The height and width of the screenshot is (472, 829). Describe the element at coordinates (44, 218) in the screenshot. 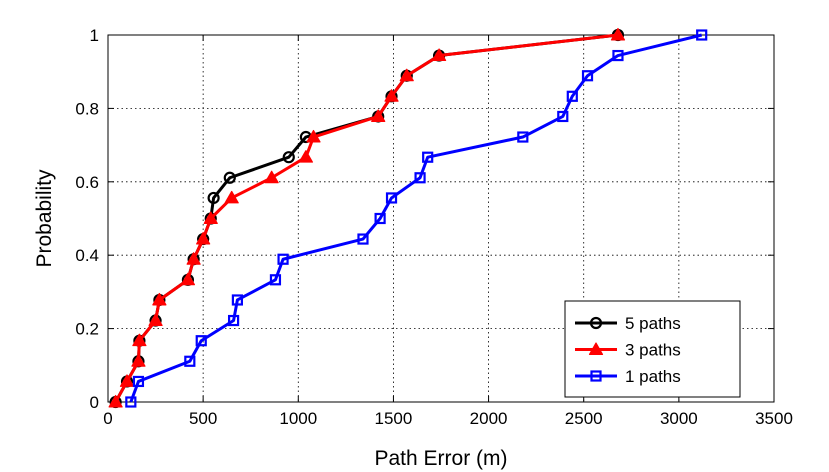

I see `y-axis-label: Probability` at that location.